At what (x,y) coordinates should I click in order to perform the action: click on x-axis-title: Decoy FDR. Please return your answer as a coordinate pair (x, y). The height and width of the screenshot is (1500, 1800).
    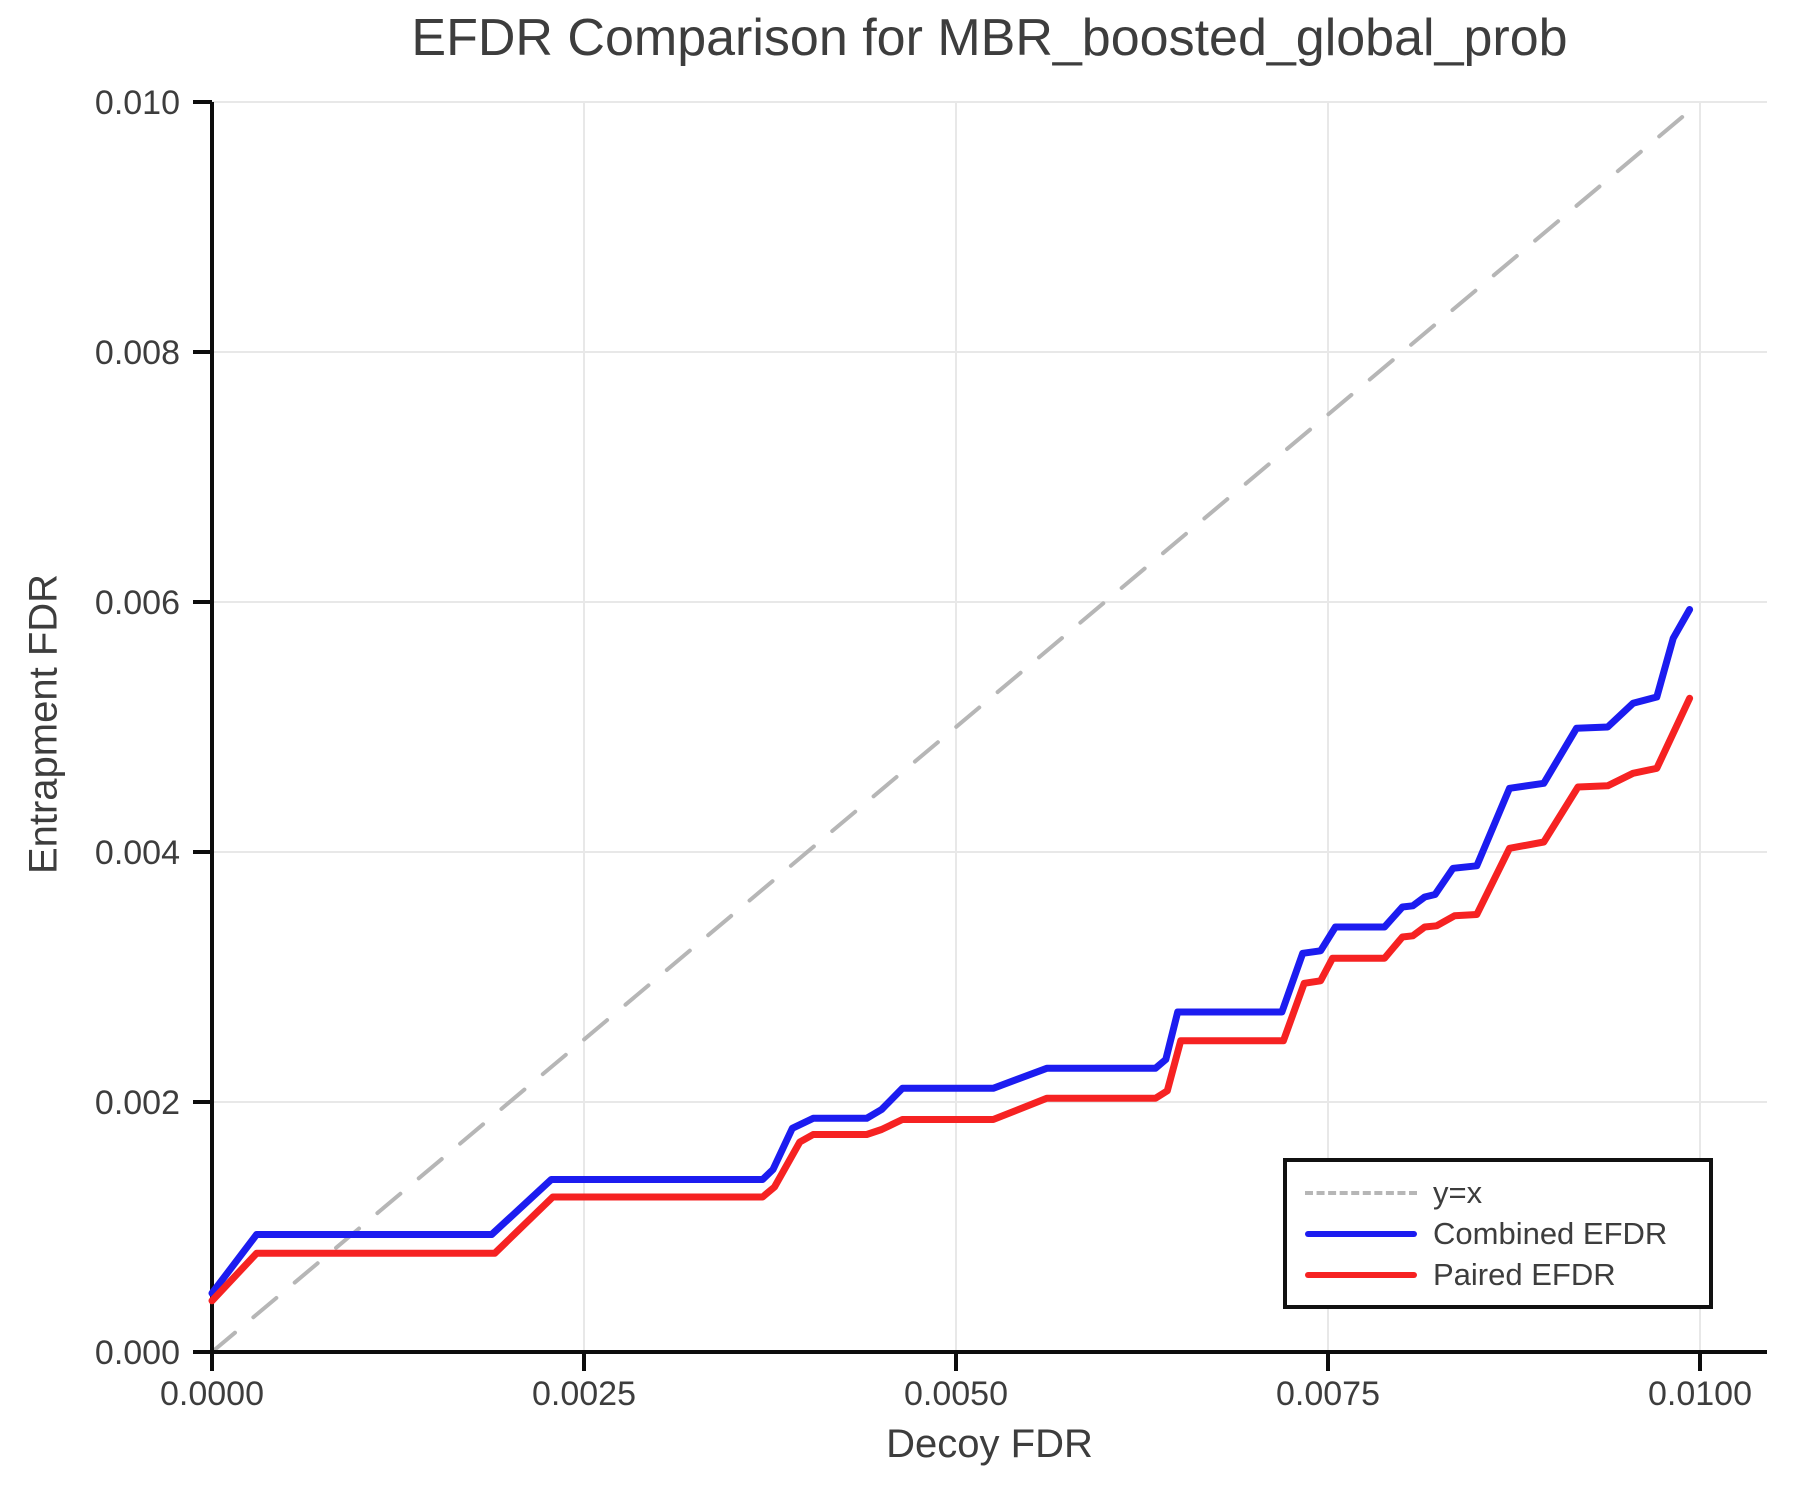
    Looking at the image, I should click on (989, 1444).